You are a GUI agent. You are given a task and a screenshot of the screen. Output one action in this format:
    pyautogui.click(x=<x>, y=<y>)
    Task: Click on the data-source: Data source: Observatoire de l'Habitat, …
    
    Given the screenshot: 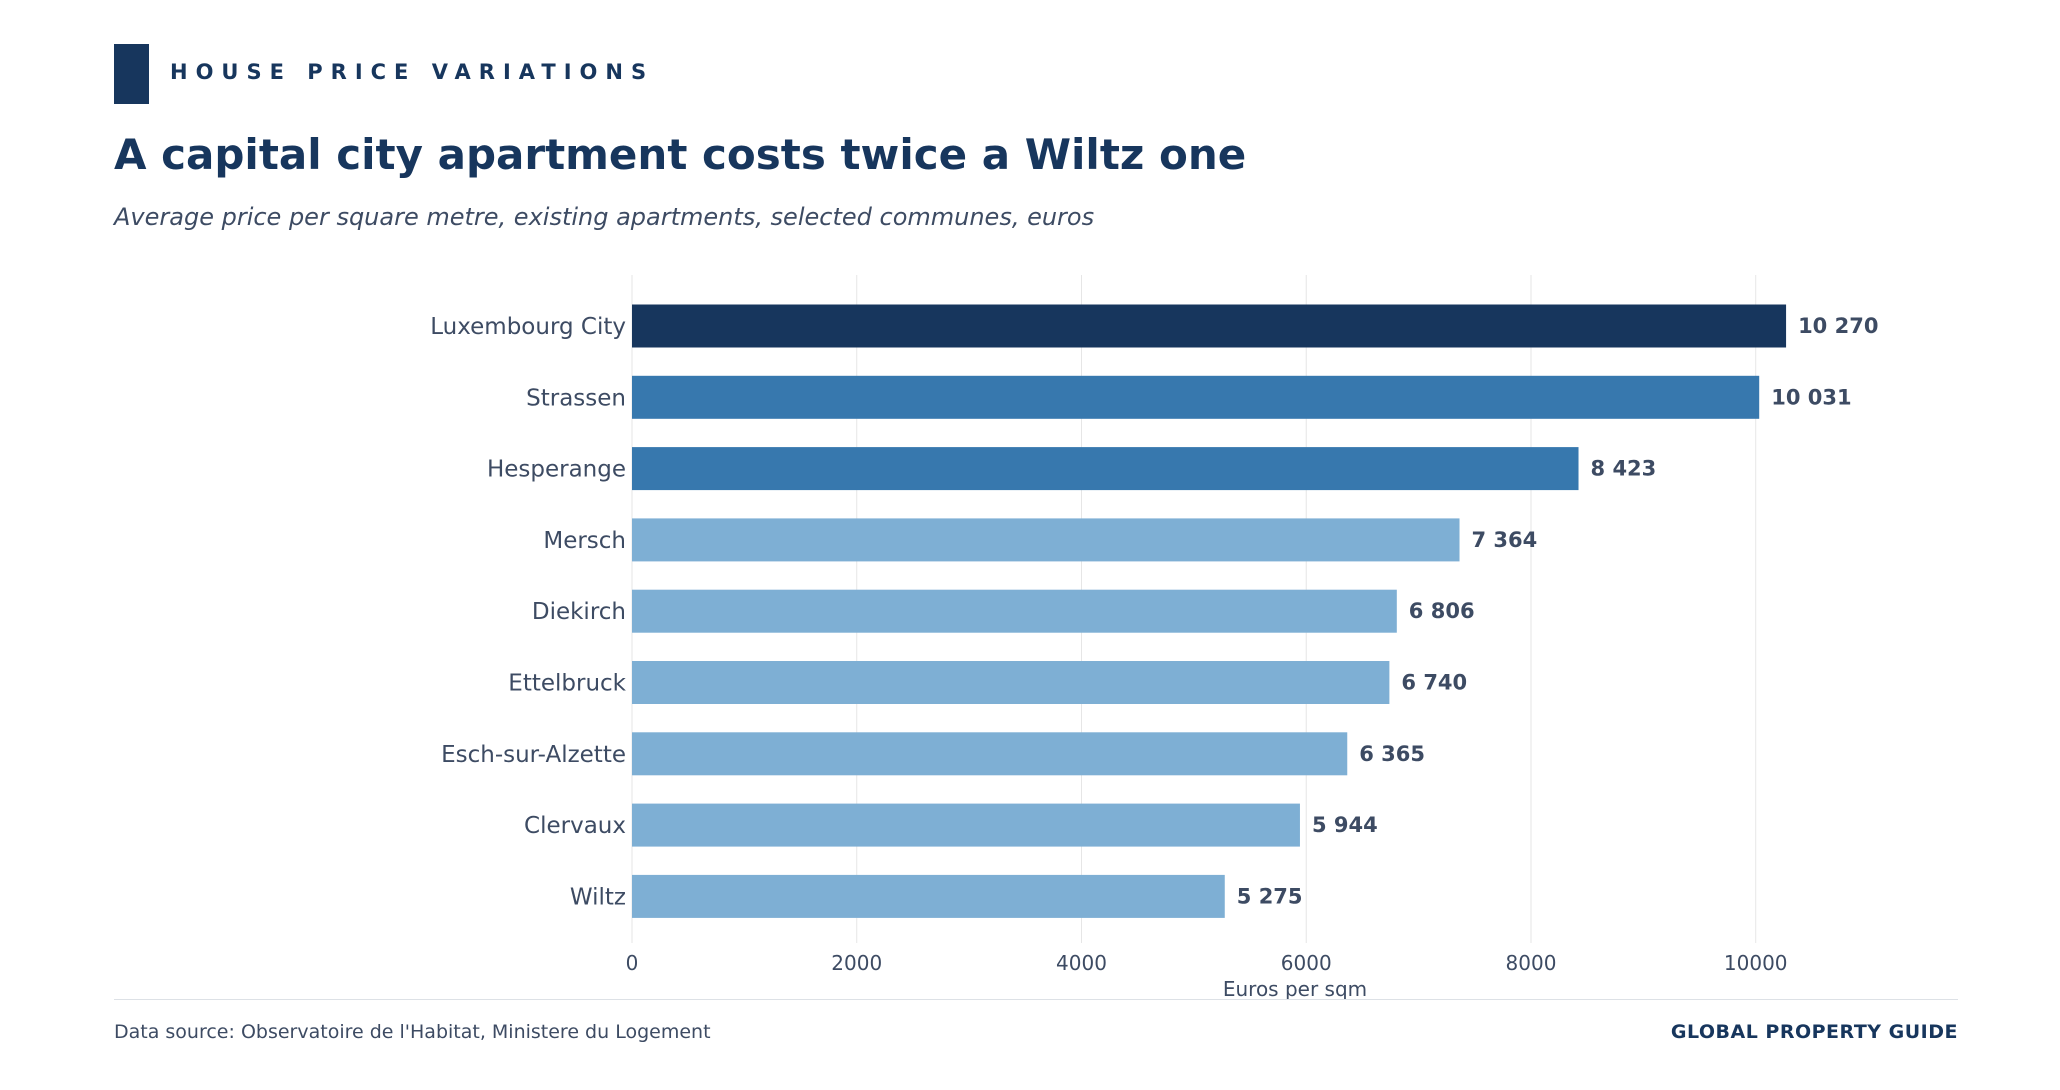 What is the action you would take?
    pyautogui.click(x=412, y=1032)
    